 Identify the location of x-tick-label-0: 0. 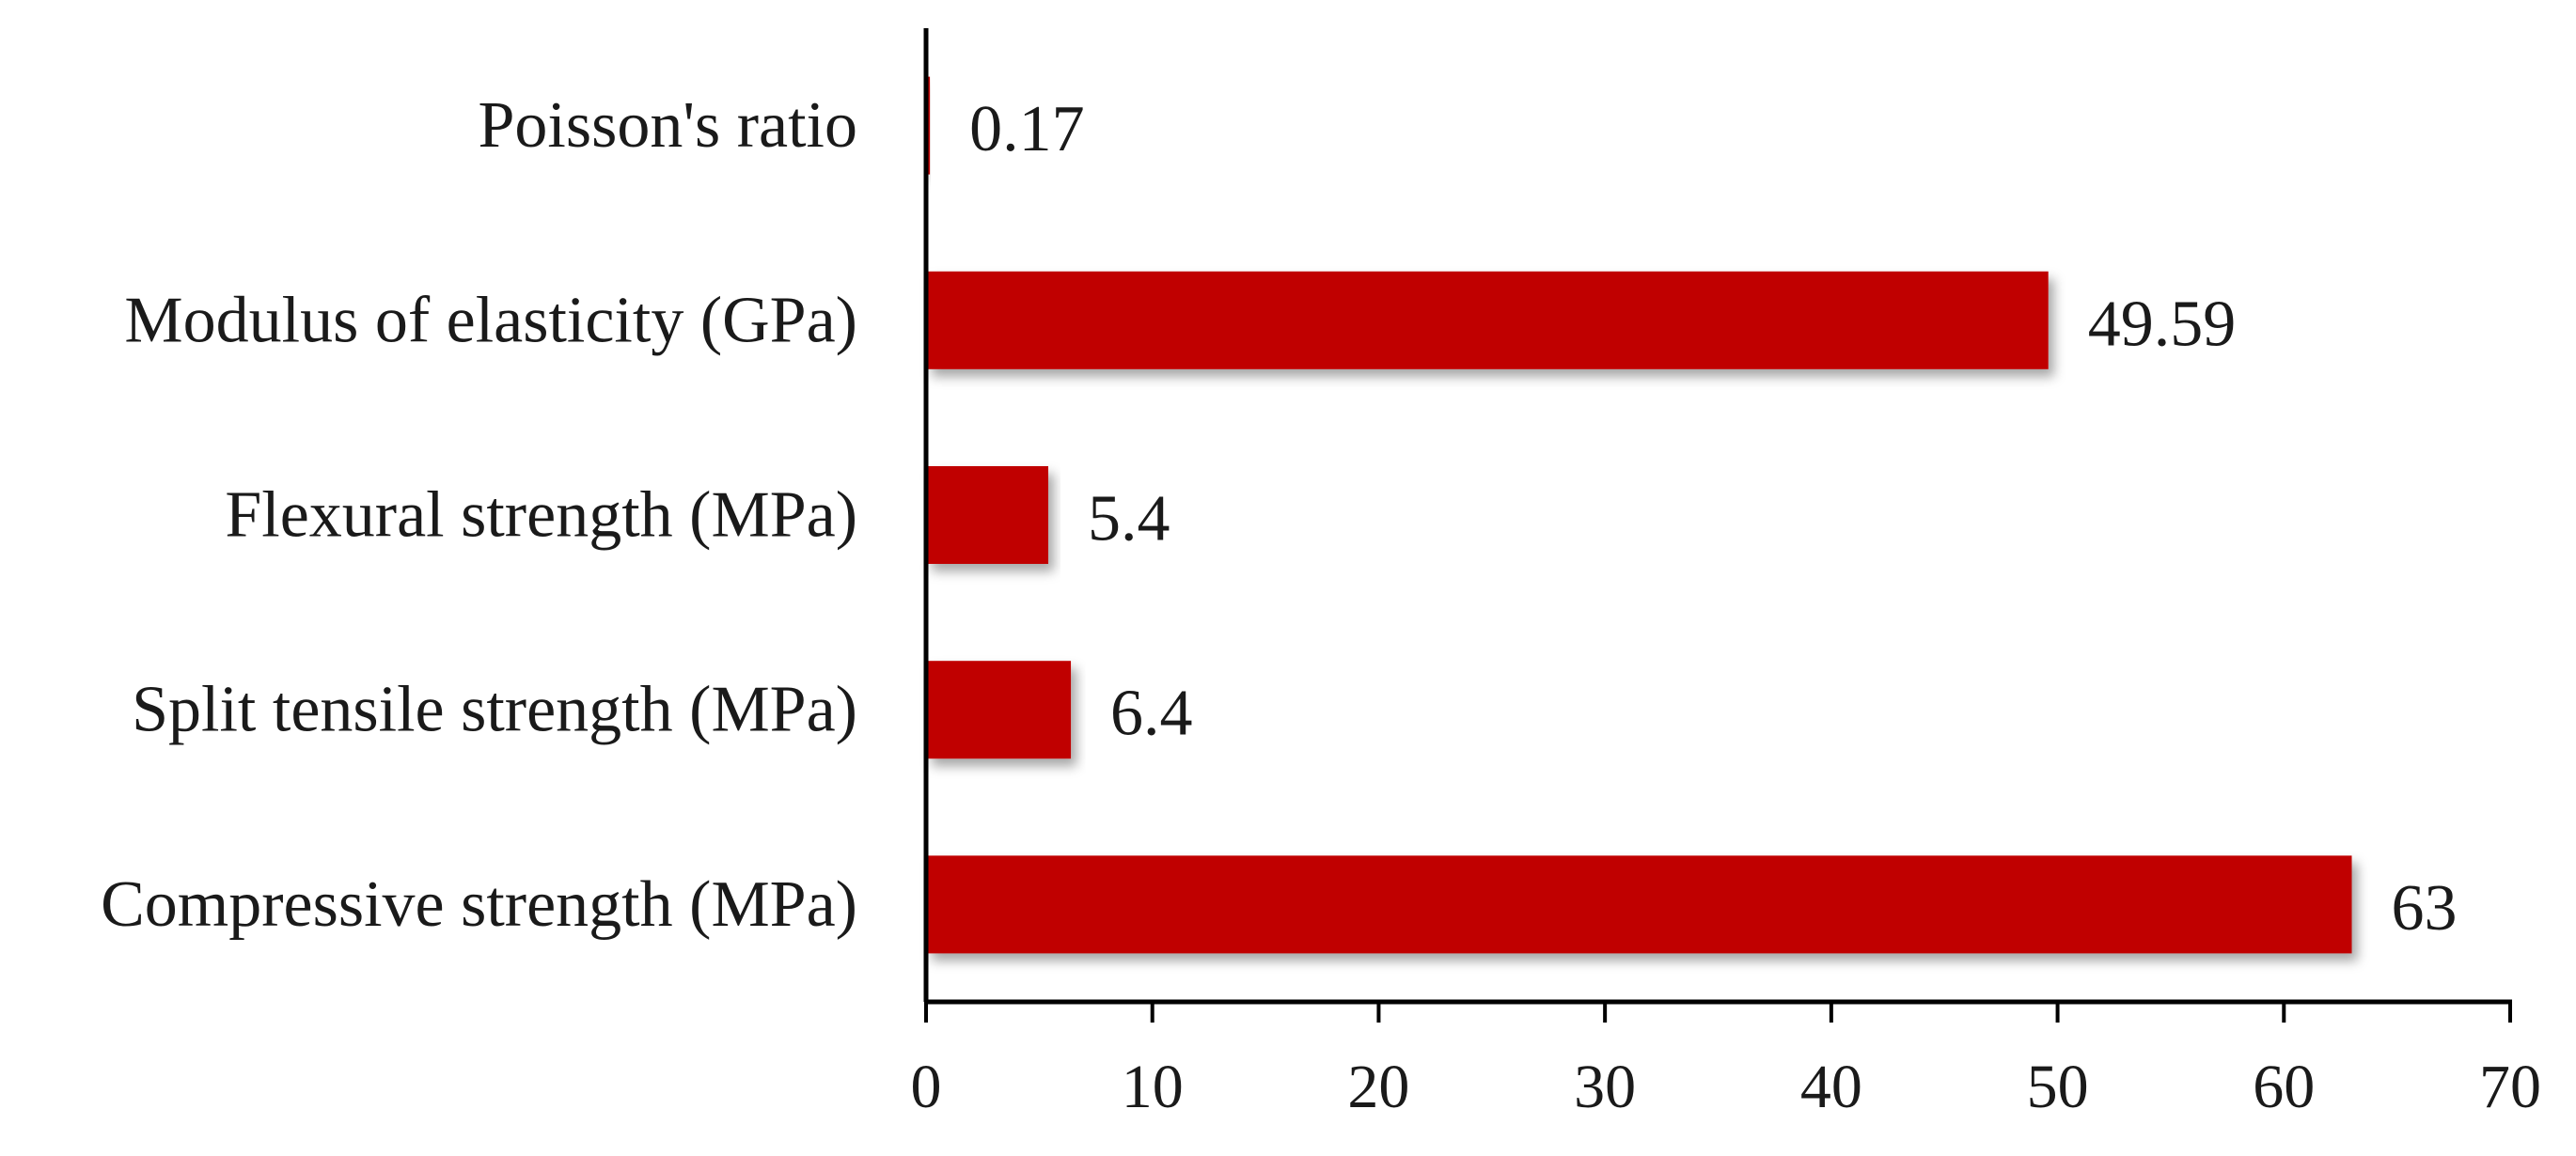
(927, 1087).